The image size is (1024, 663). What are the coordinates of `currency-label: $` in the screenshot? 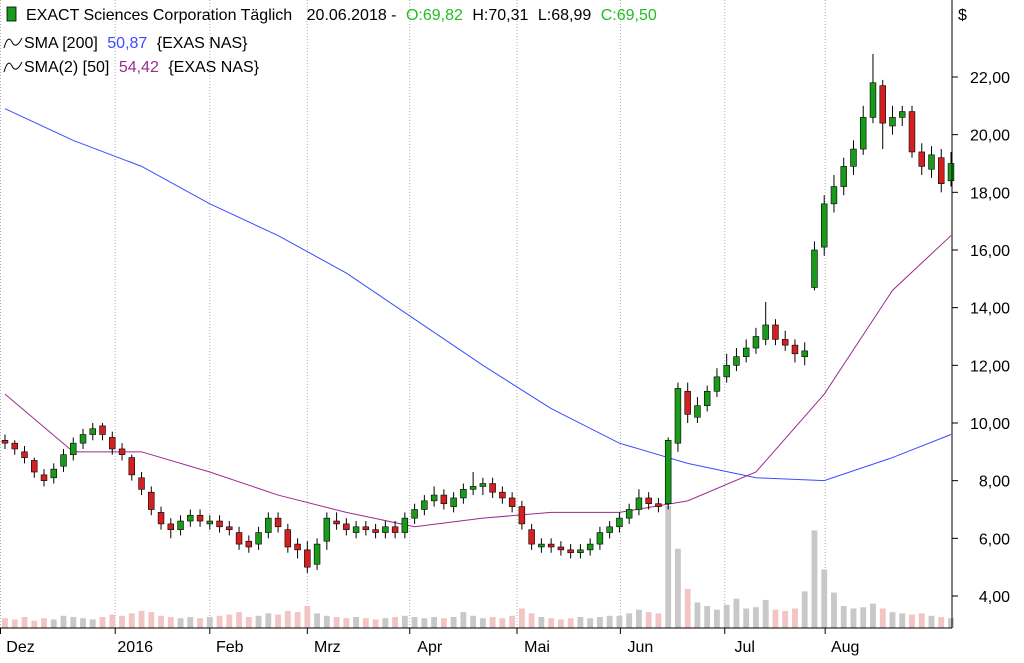 It's located at (962, 15).